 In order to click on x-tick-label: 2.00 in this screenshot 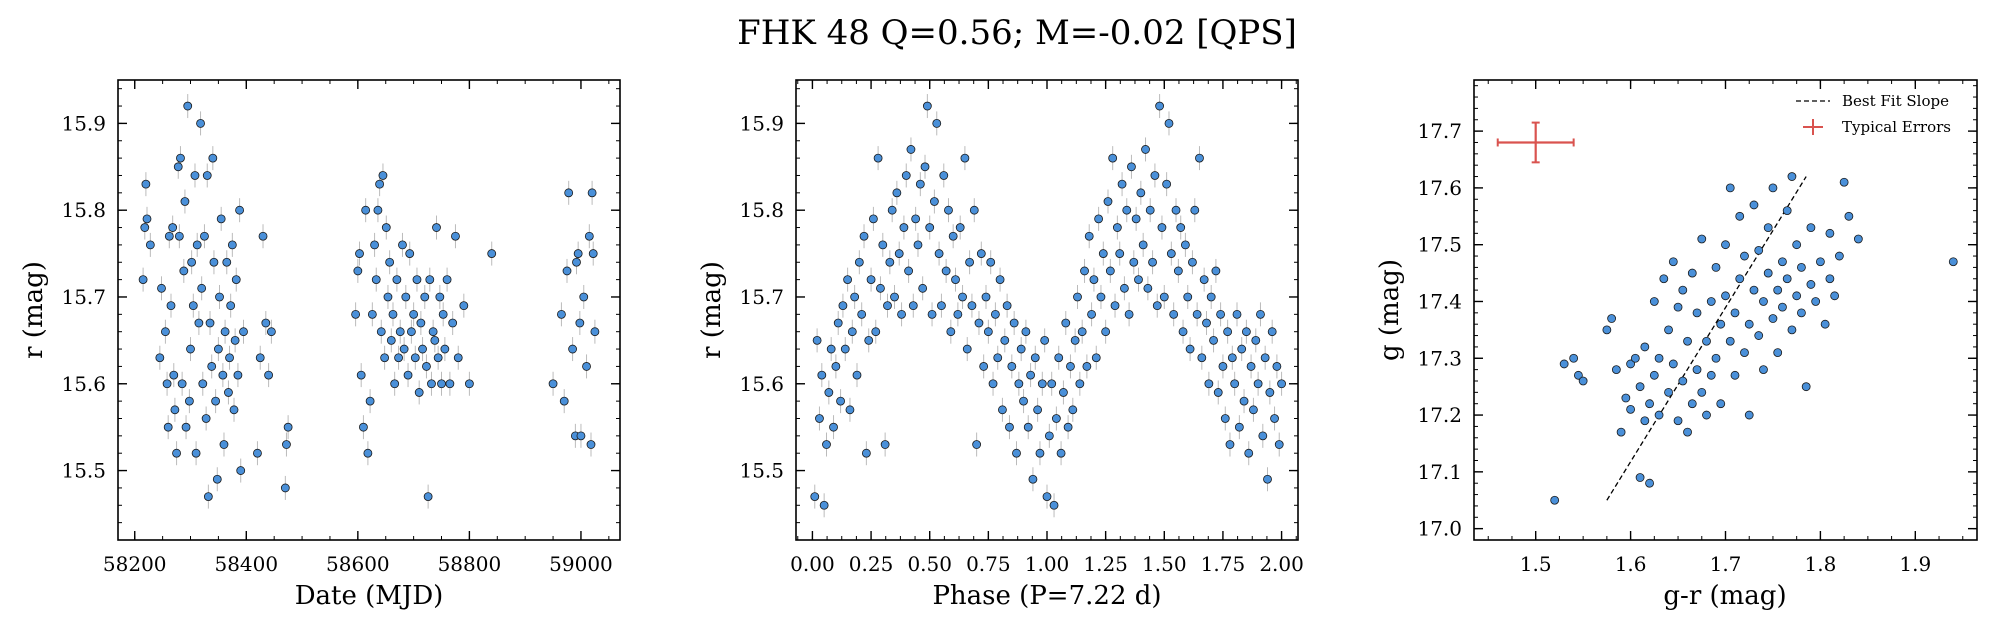, I will do `click(1281, 564)`.